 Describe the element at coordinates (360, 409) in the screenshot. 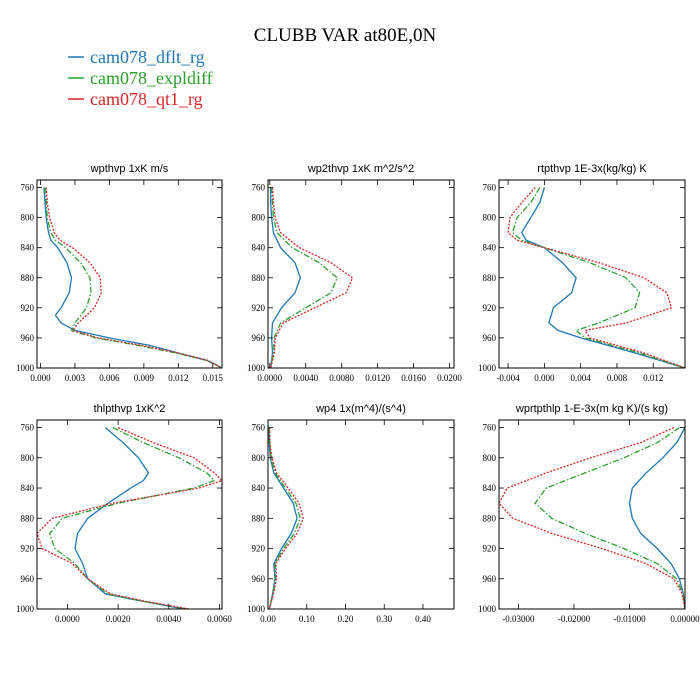

I see `panel-title: wp4 1x(m^4)/(s^4)` at that location.